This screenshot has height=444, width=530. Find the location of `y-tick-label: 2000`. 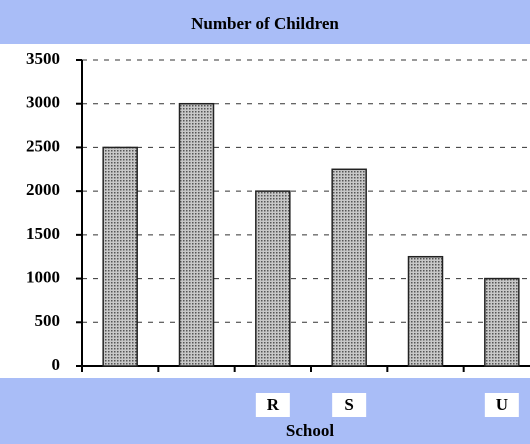

y-tick-label: 2000 is located at coordinates (43, 189).